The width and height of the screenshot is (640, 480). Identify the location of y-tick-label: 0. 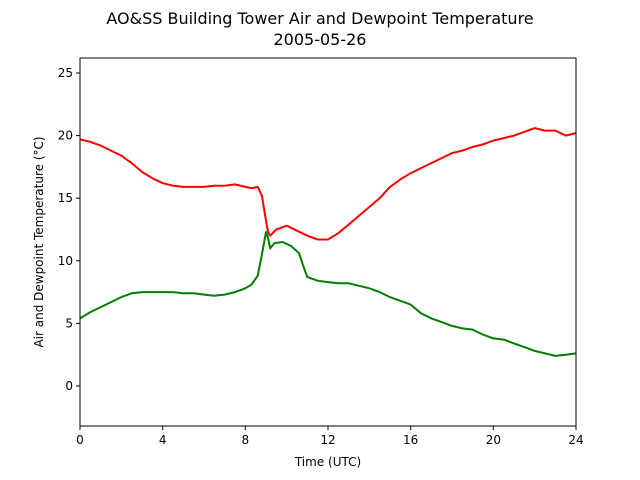
(69, 386).